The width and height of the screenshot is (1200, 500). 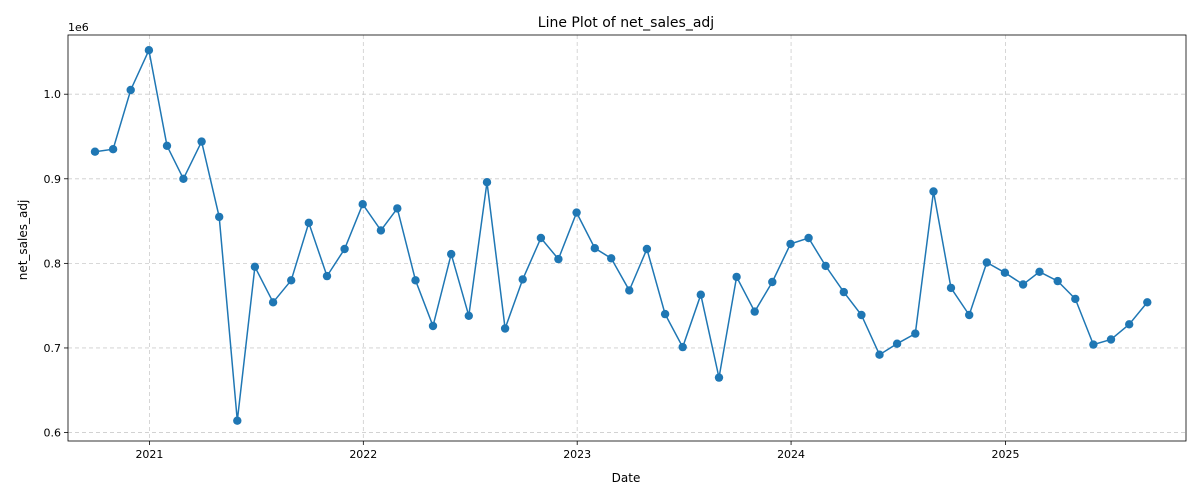 What do you see at coordinates (53, 263) in the screenshot?
I see `y-tick-label: 0.8` at bounding box center [53, 263].